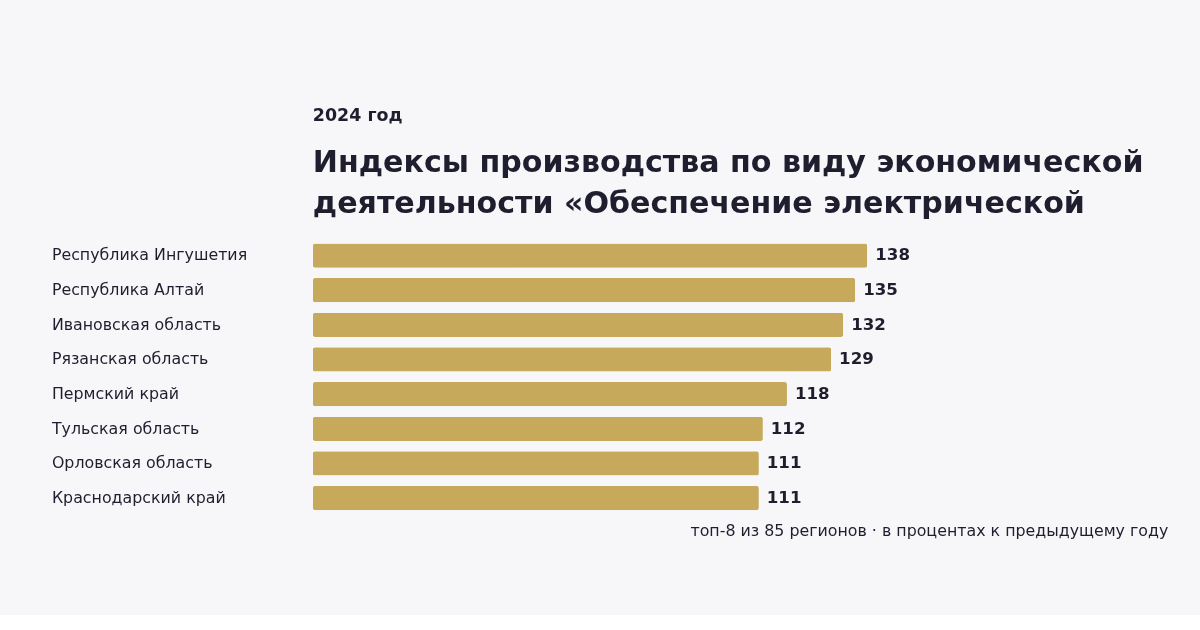  Describe the element at coordinates (856, 359) in the screenshot. I see `data-label: 129` at that location.